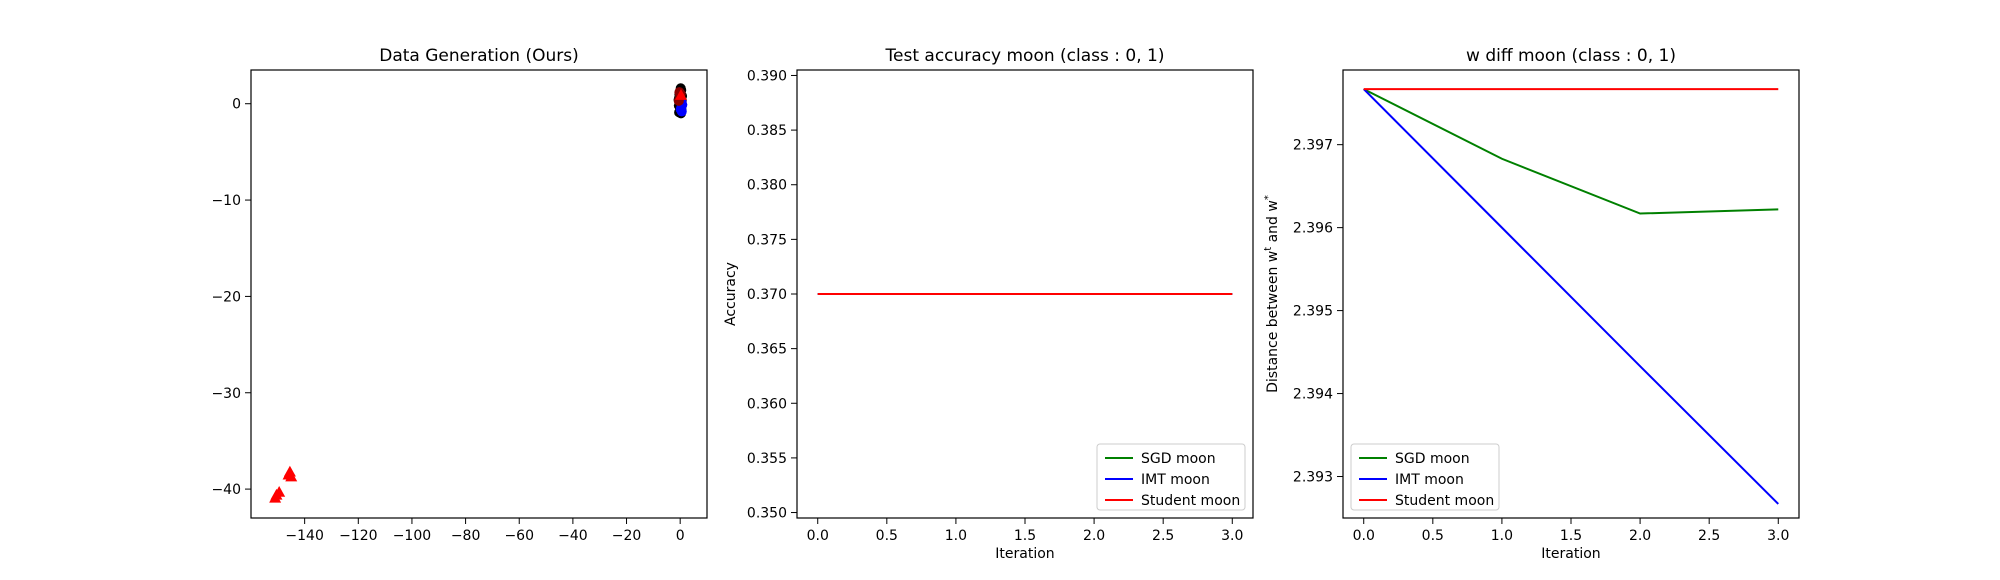  I want to click on y-tick-label: 2.393, so click(1313, 478).